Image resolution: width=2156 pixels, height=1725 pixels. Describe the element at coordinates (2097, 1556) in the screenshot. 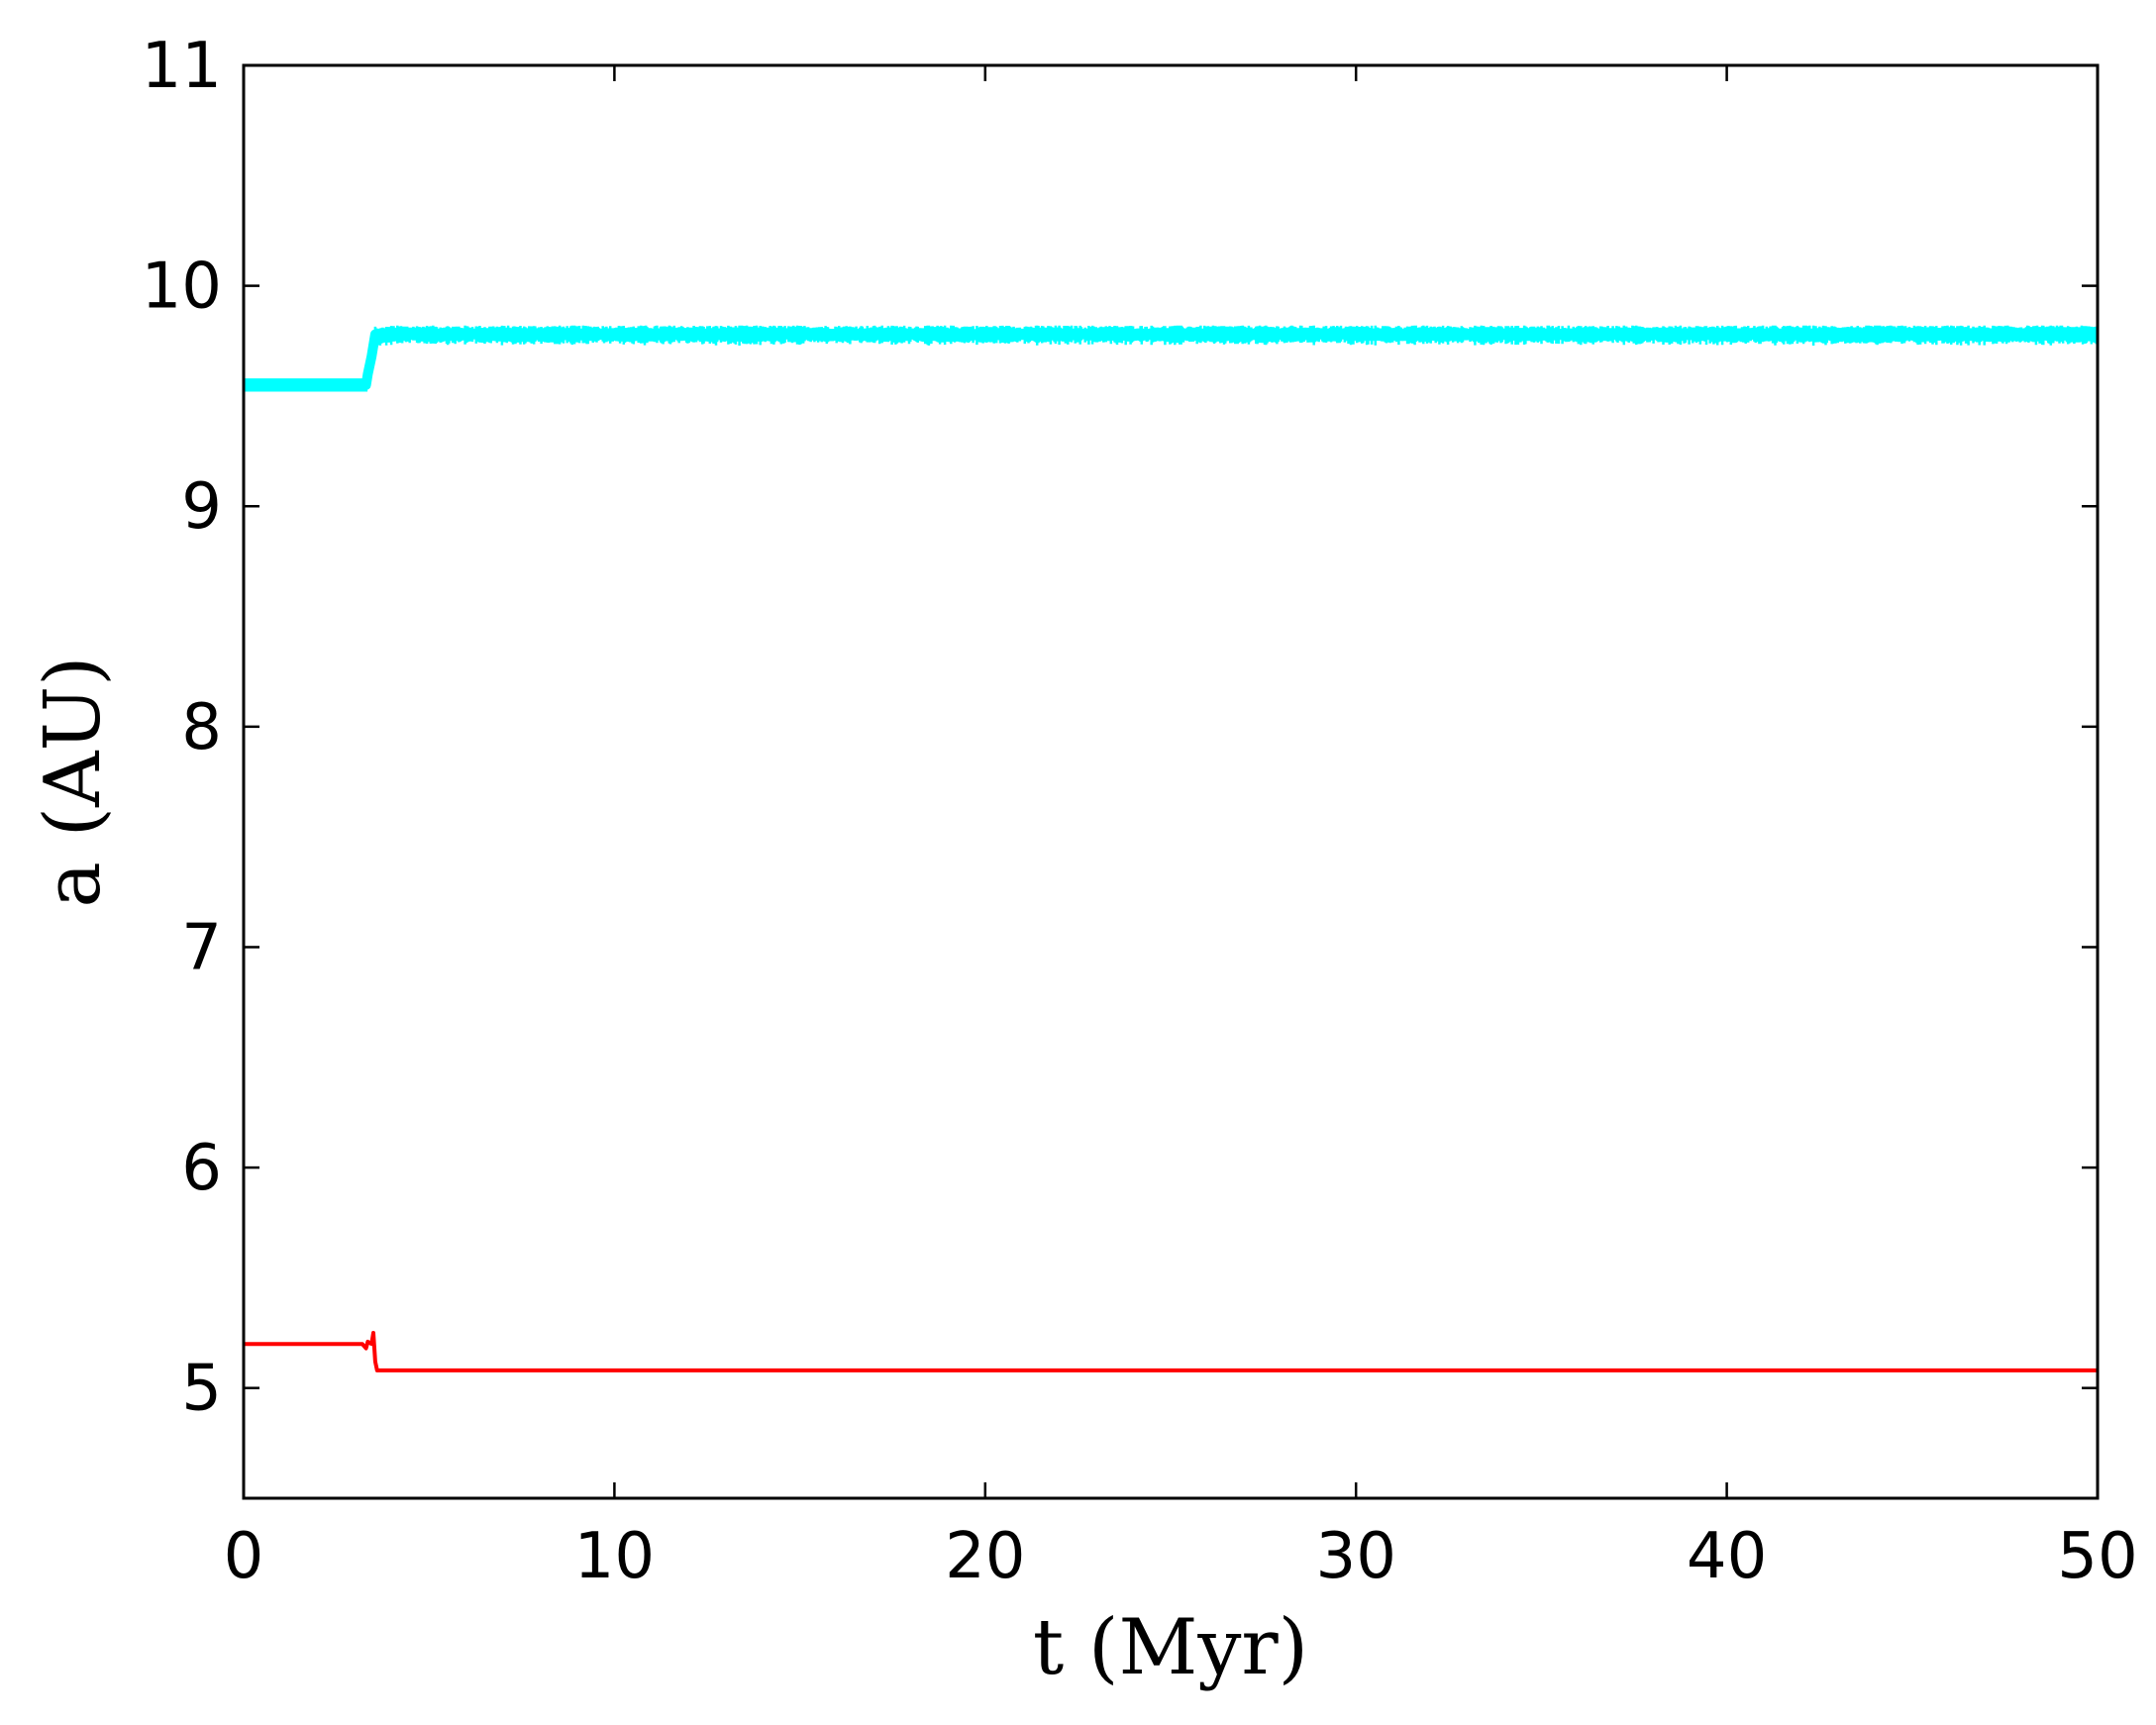

I see `x-tick-label: 50` at that location.